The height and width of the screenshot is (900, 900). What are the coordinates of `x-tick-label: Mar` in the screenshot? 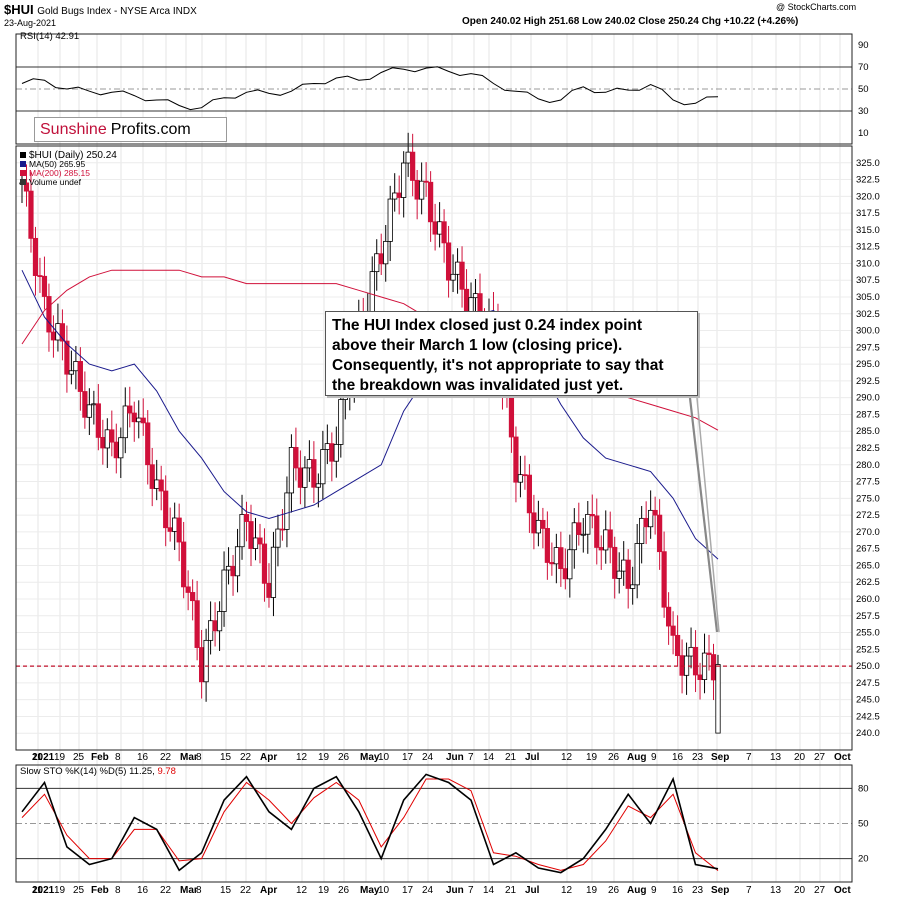 It's located at (189, 757).